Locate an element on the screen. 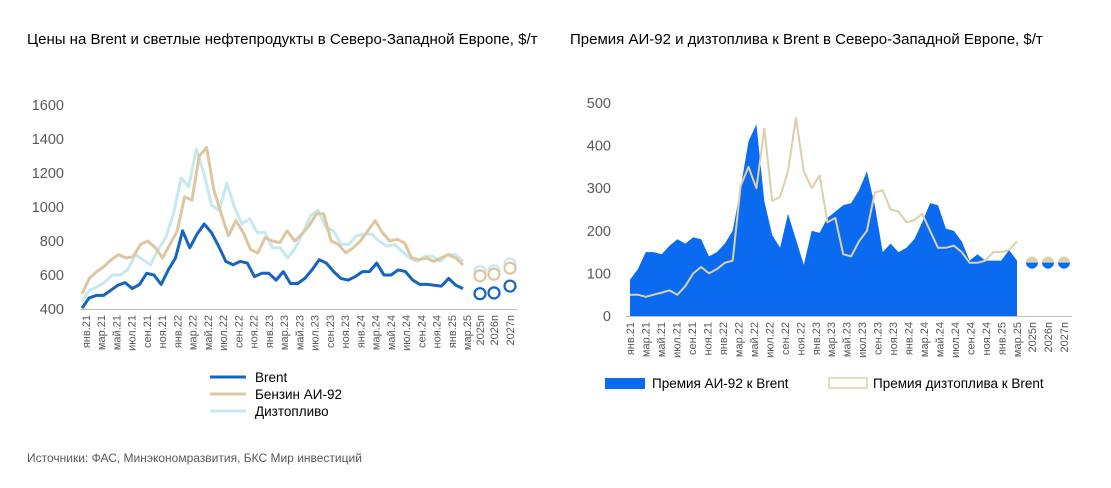  chart-2-x-tick: ноя.23 is located at coordinates (894, 338).